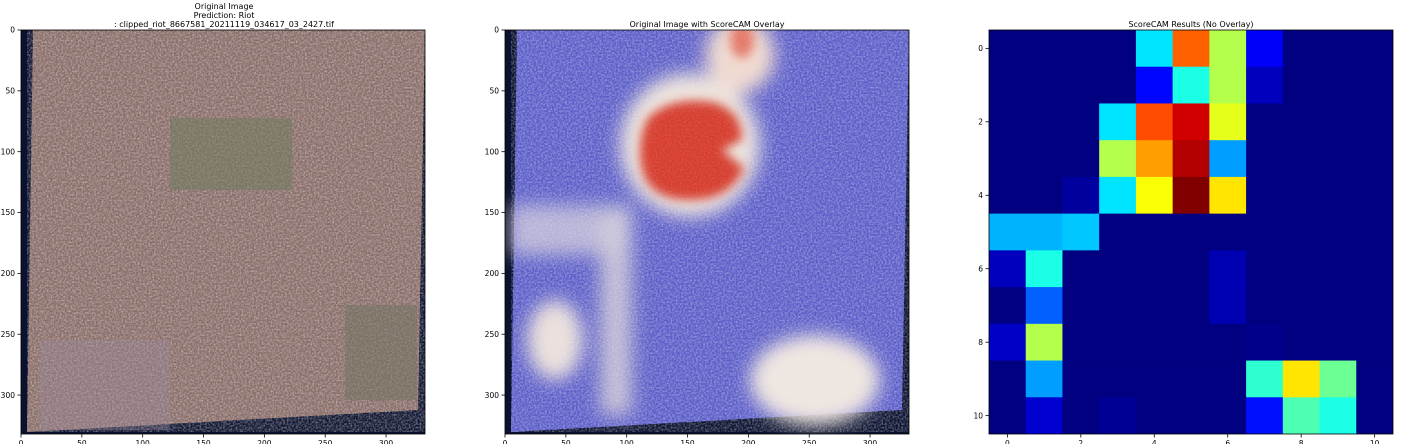  I want to click on x-tick-label: 10, so click(1375, 441).